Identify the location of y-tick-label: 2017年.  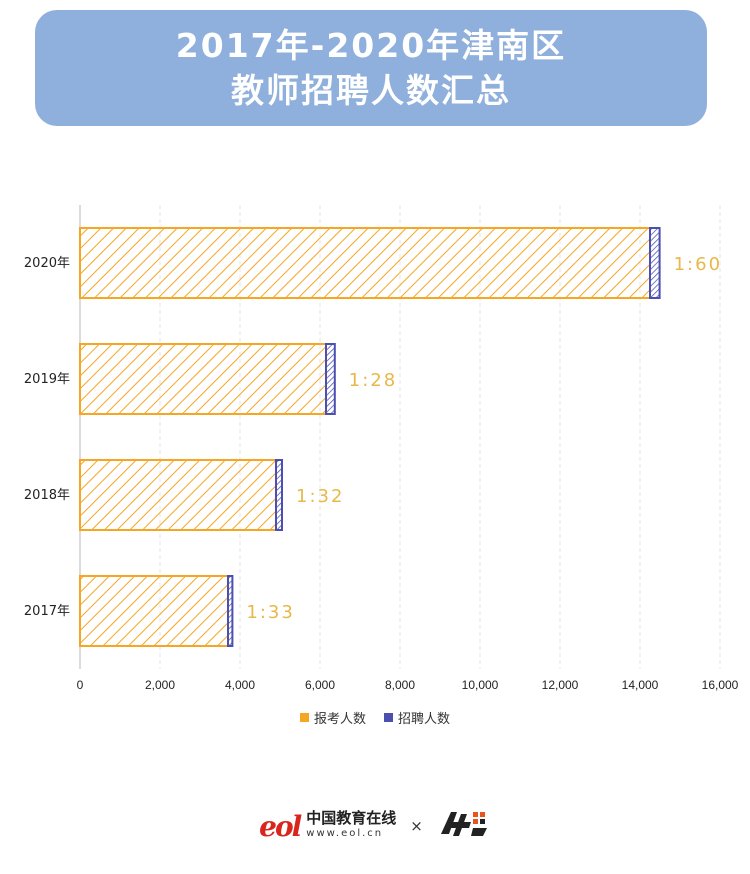
(47, 611).